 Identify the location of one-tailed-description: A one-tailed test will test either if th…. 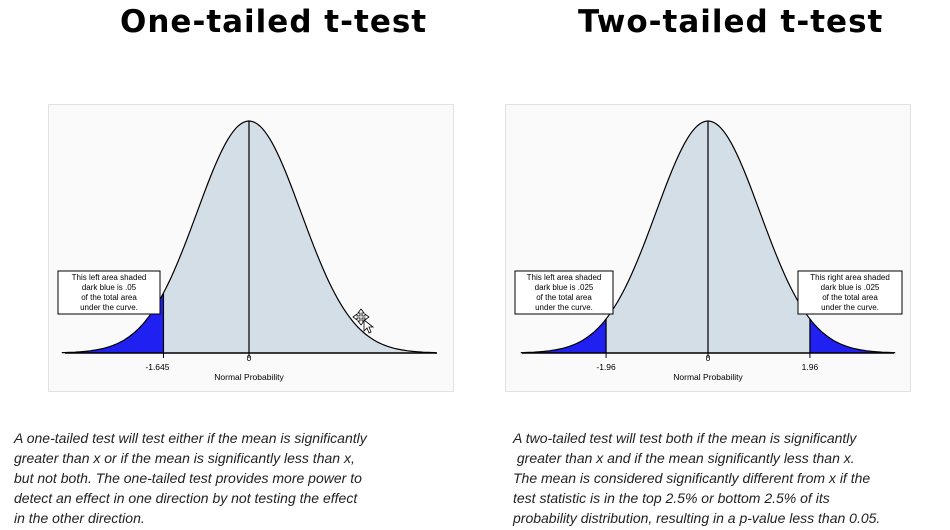
(234, 478).